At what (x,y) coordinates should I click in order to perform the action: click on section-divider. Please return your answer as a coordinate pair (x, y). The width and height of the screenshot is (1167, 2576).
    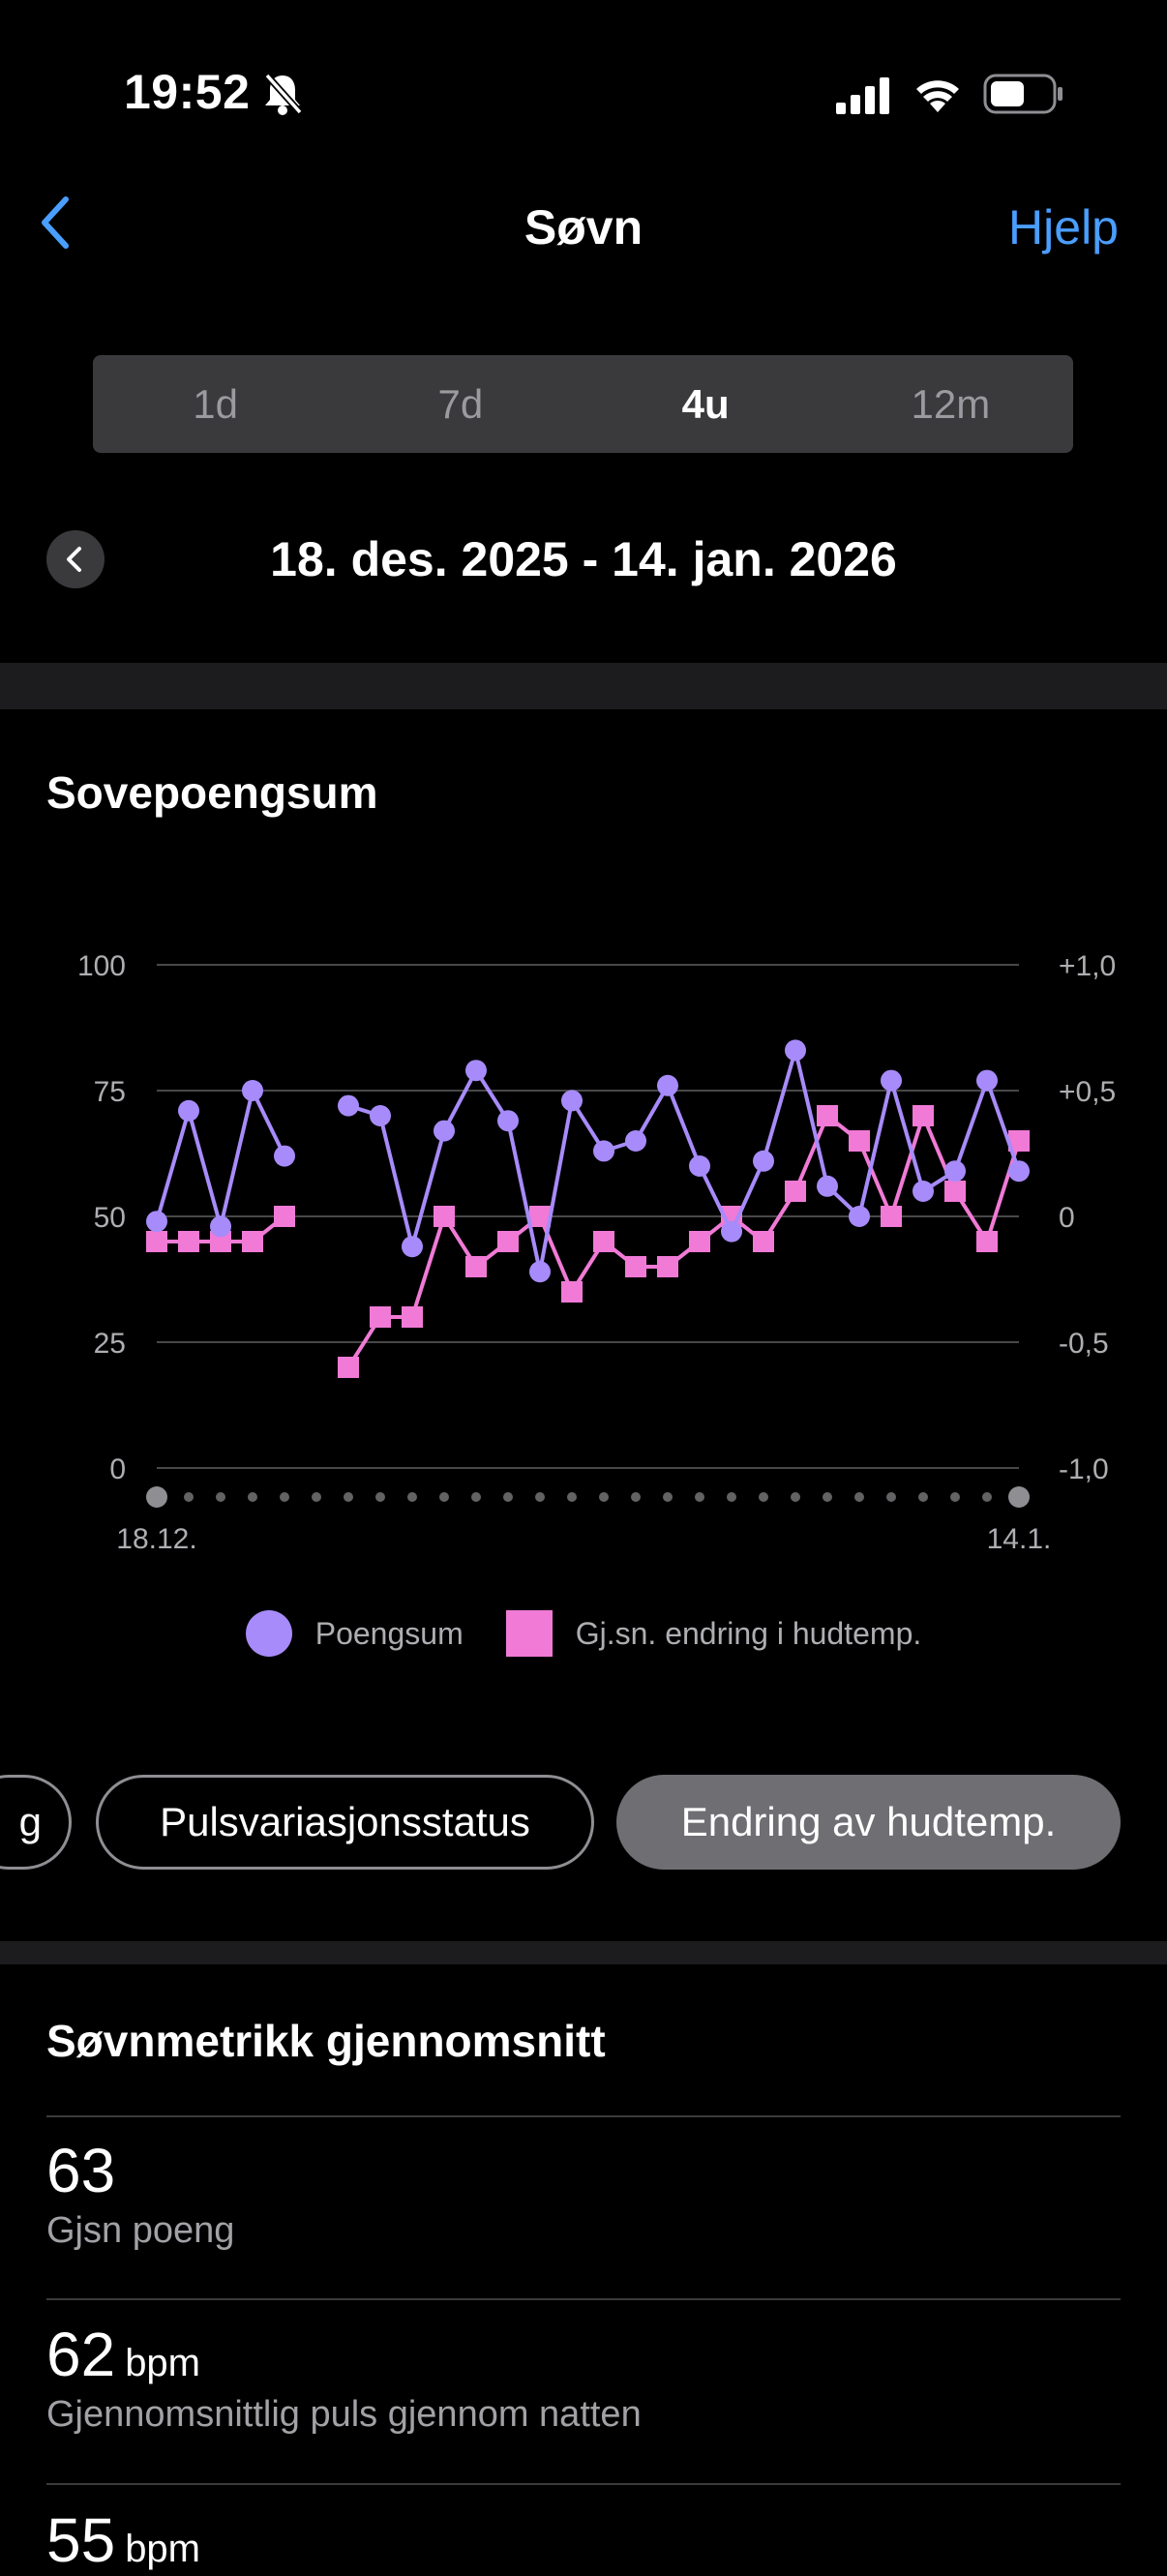
    Looking at the image, I should click on (583, 686).